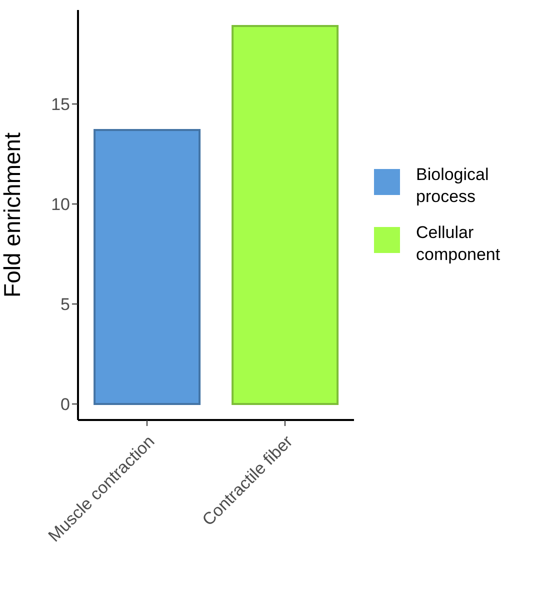 Image resolution: width=536 pixels, height=590 pixels. What do you see at coordinates (60, 204) in the screenshot?
I see `y-tick-label: 10` at bounding box center [60, 204].